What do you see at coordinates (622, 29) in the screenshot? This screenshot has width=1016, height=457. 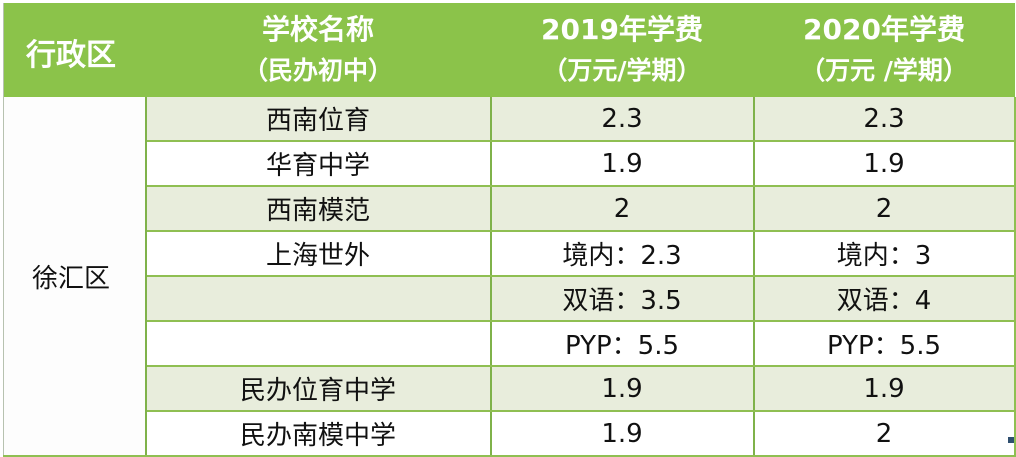 I see `header-fee-2019-title: 2019年学费` at bounding box center [622, 29].